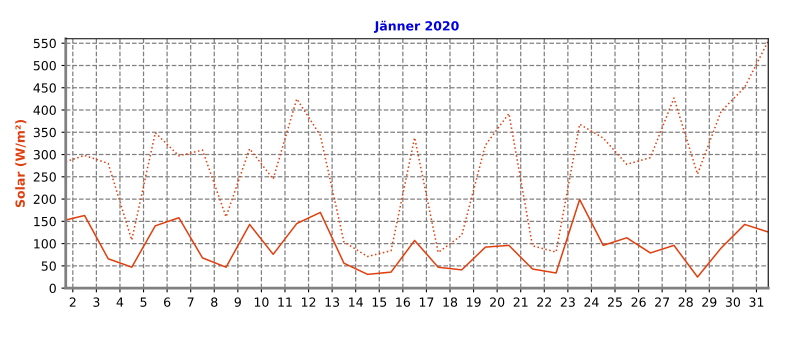 This screenshot has width=792, height=337. I want to click on x-tick-label: 22, so click(544, 302).